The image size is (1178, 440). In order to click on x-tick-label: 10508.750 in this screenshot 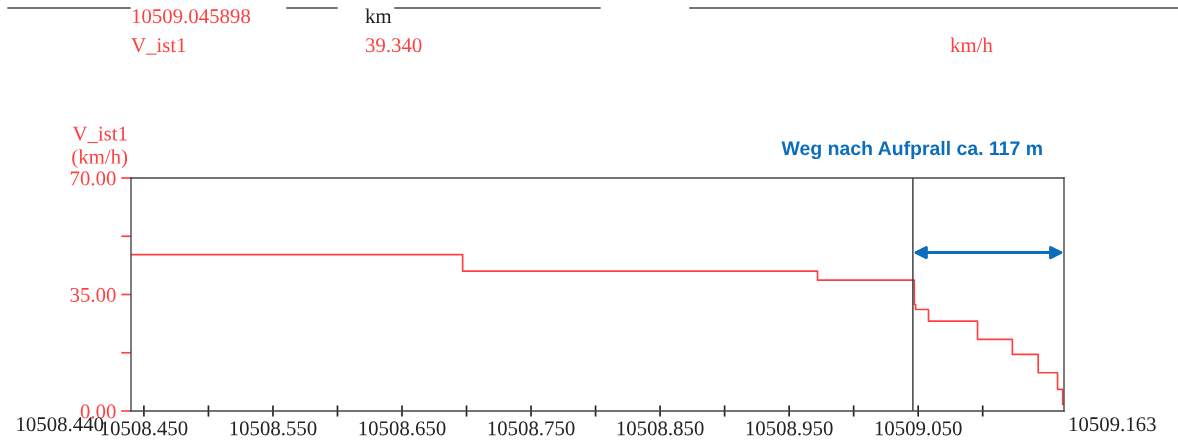, I will do `click(531, 428)`.